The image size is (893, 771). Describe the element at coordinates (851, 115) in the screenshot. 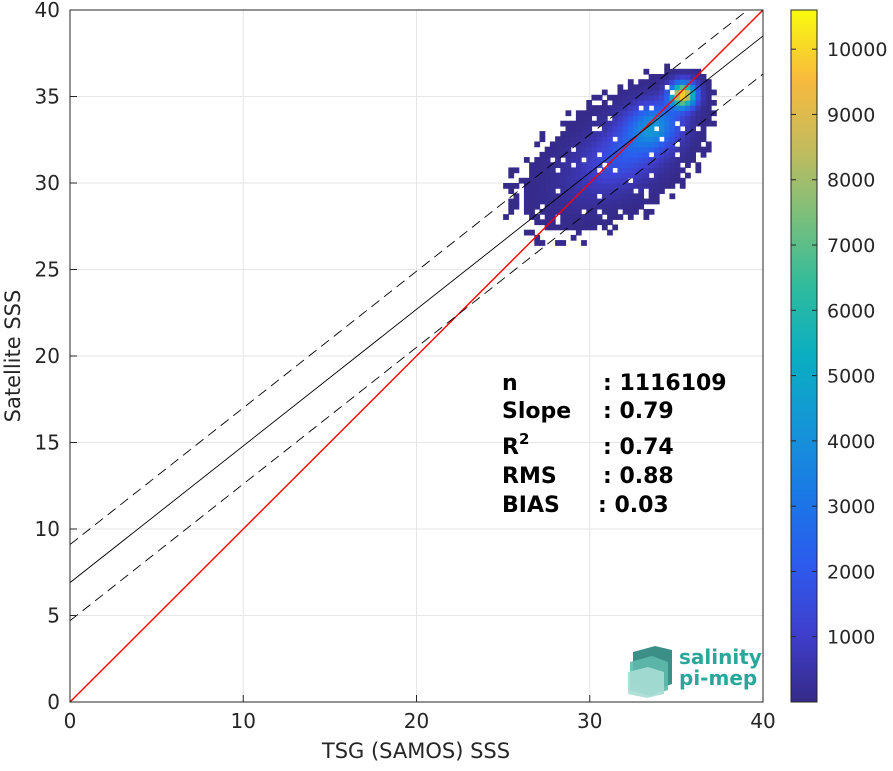

I see `colorbar-tick-label: 9000` at that location.